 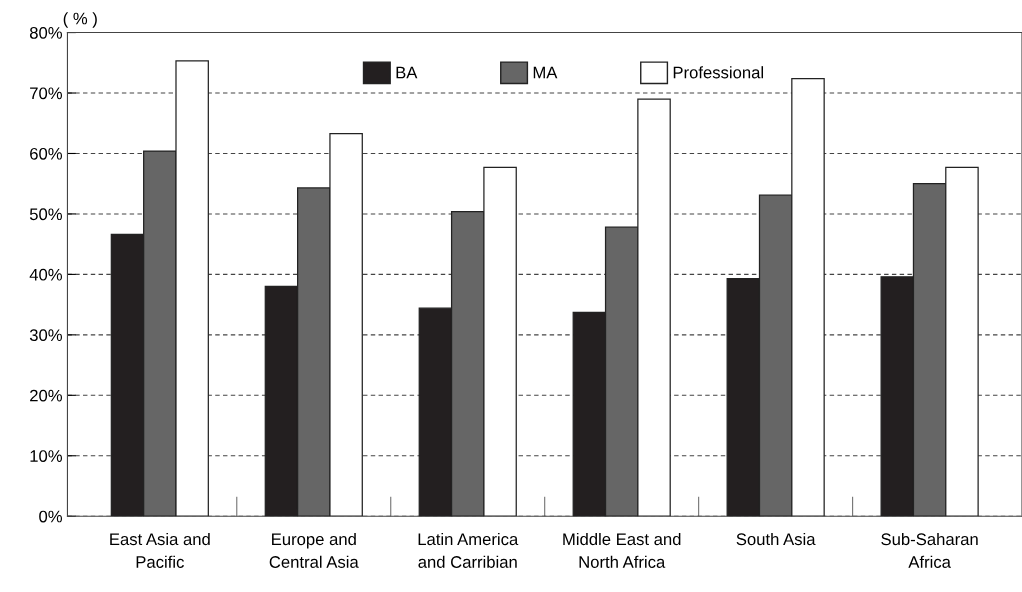 What do you see at coordinates (718, 72) in the screenshot?
I see `legend-label: Professional` at bounding box center [718, 72].